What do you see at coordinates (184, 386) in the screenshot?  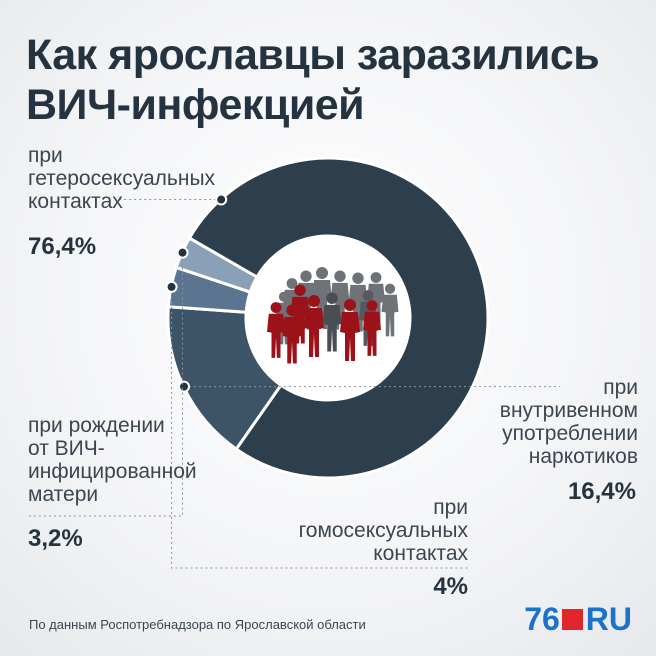 I see `leader-intravenous-dot` at bounding box center [184, 386].